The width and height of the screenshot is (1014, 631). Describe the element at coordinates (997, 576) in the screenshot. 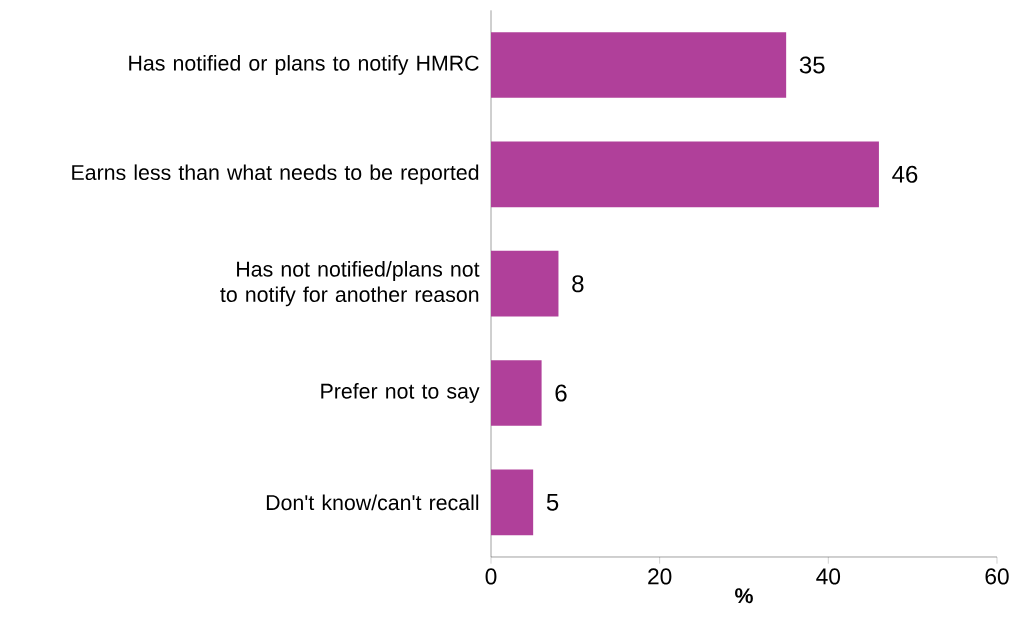

I see `x-tick-label: 60` at that location.